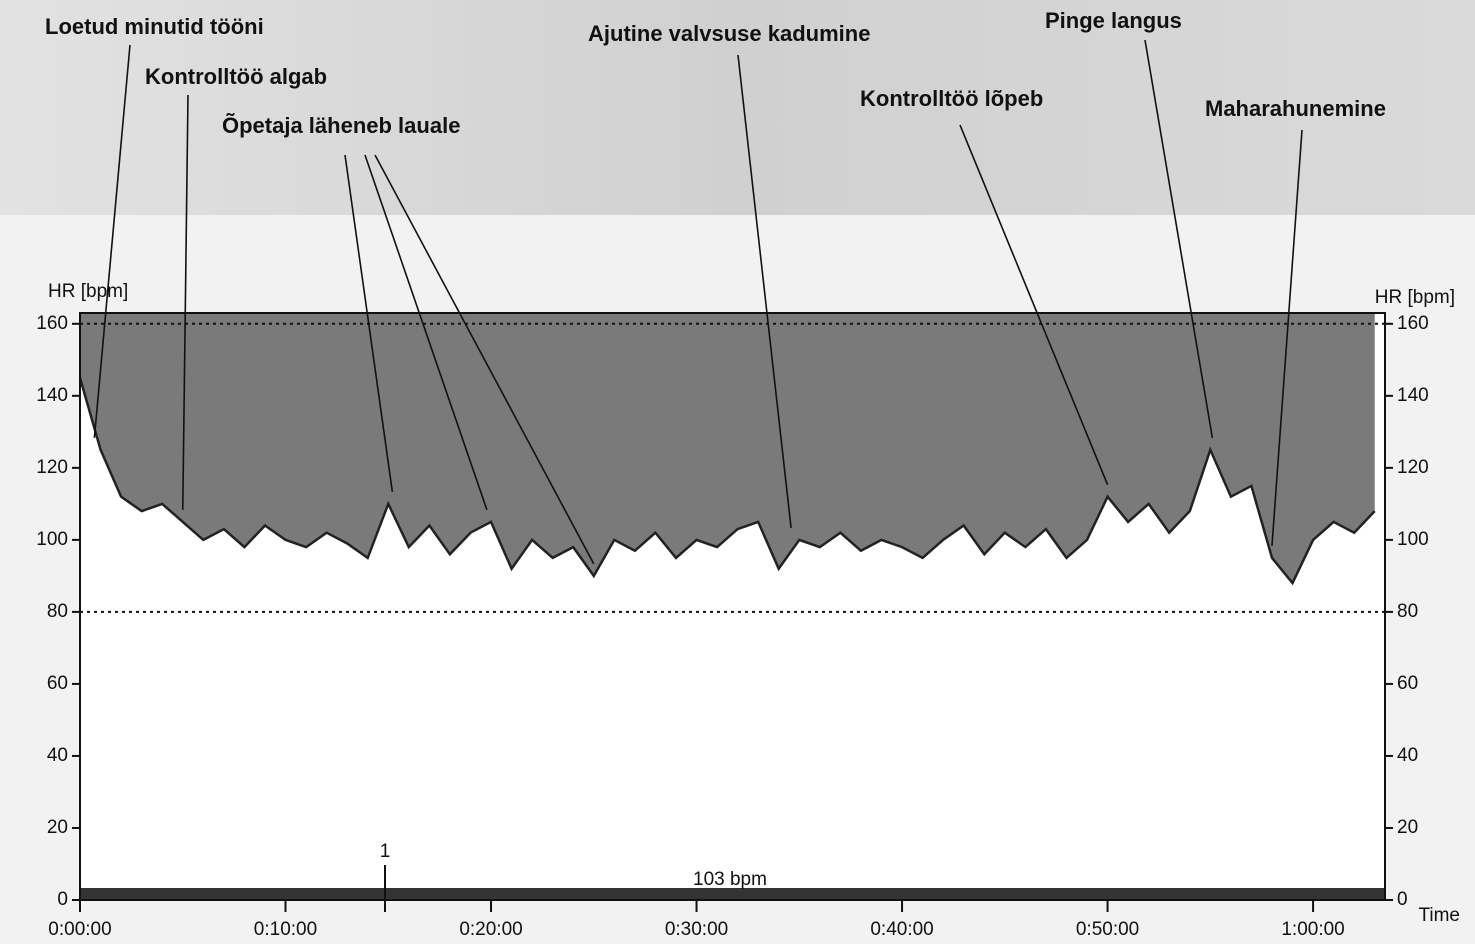  I want to click on y2-tick-label: 0, so click(1402, 899).